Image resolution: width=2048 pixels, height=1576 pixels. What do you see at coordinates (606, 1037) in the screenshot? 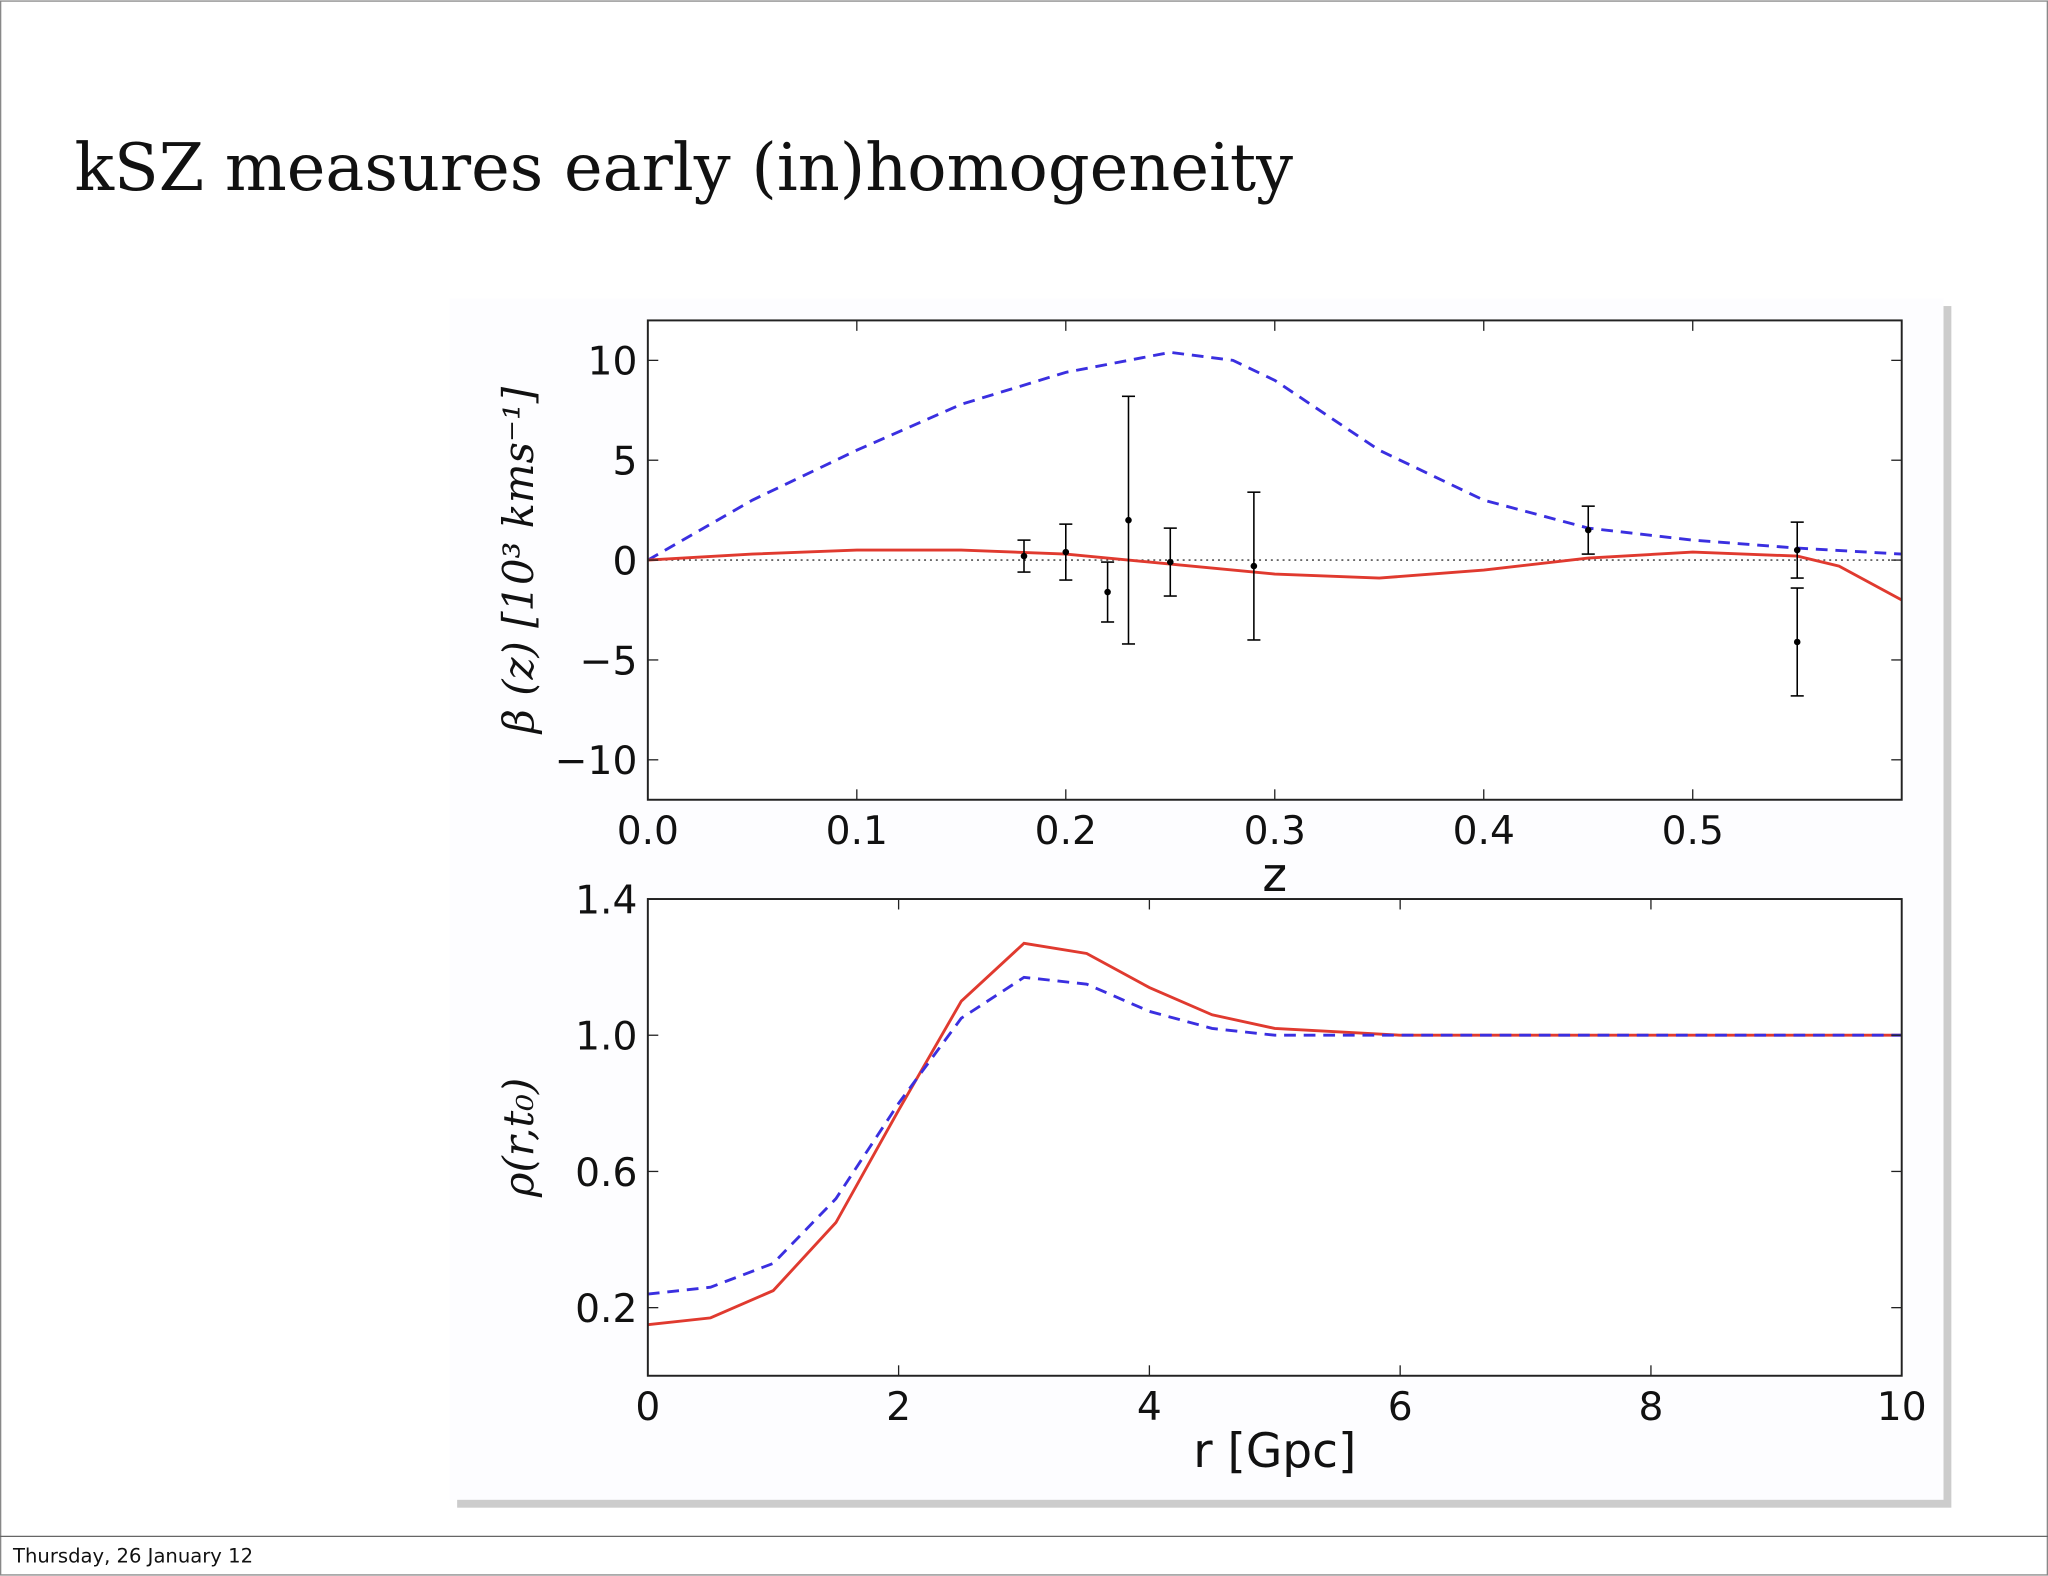
I see `y-tick-label: 1.0` at bounding box center [606, 1037].